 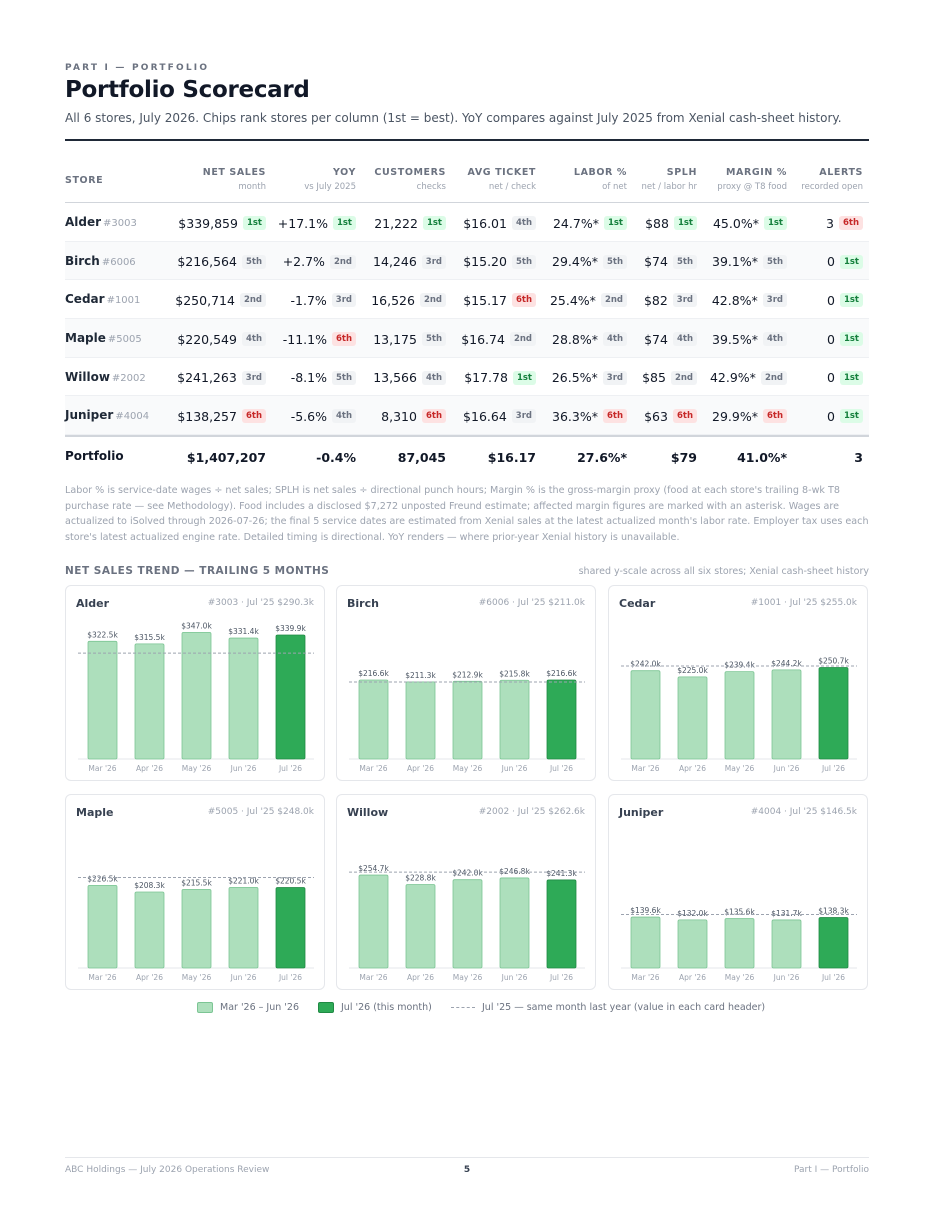 I want to click on cell-value: 39.1%*, so click(x=735, y=262).